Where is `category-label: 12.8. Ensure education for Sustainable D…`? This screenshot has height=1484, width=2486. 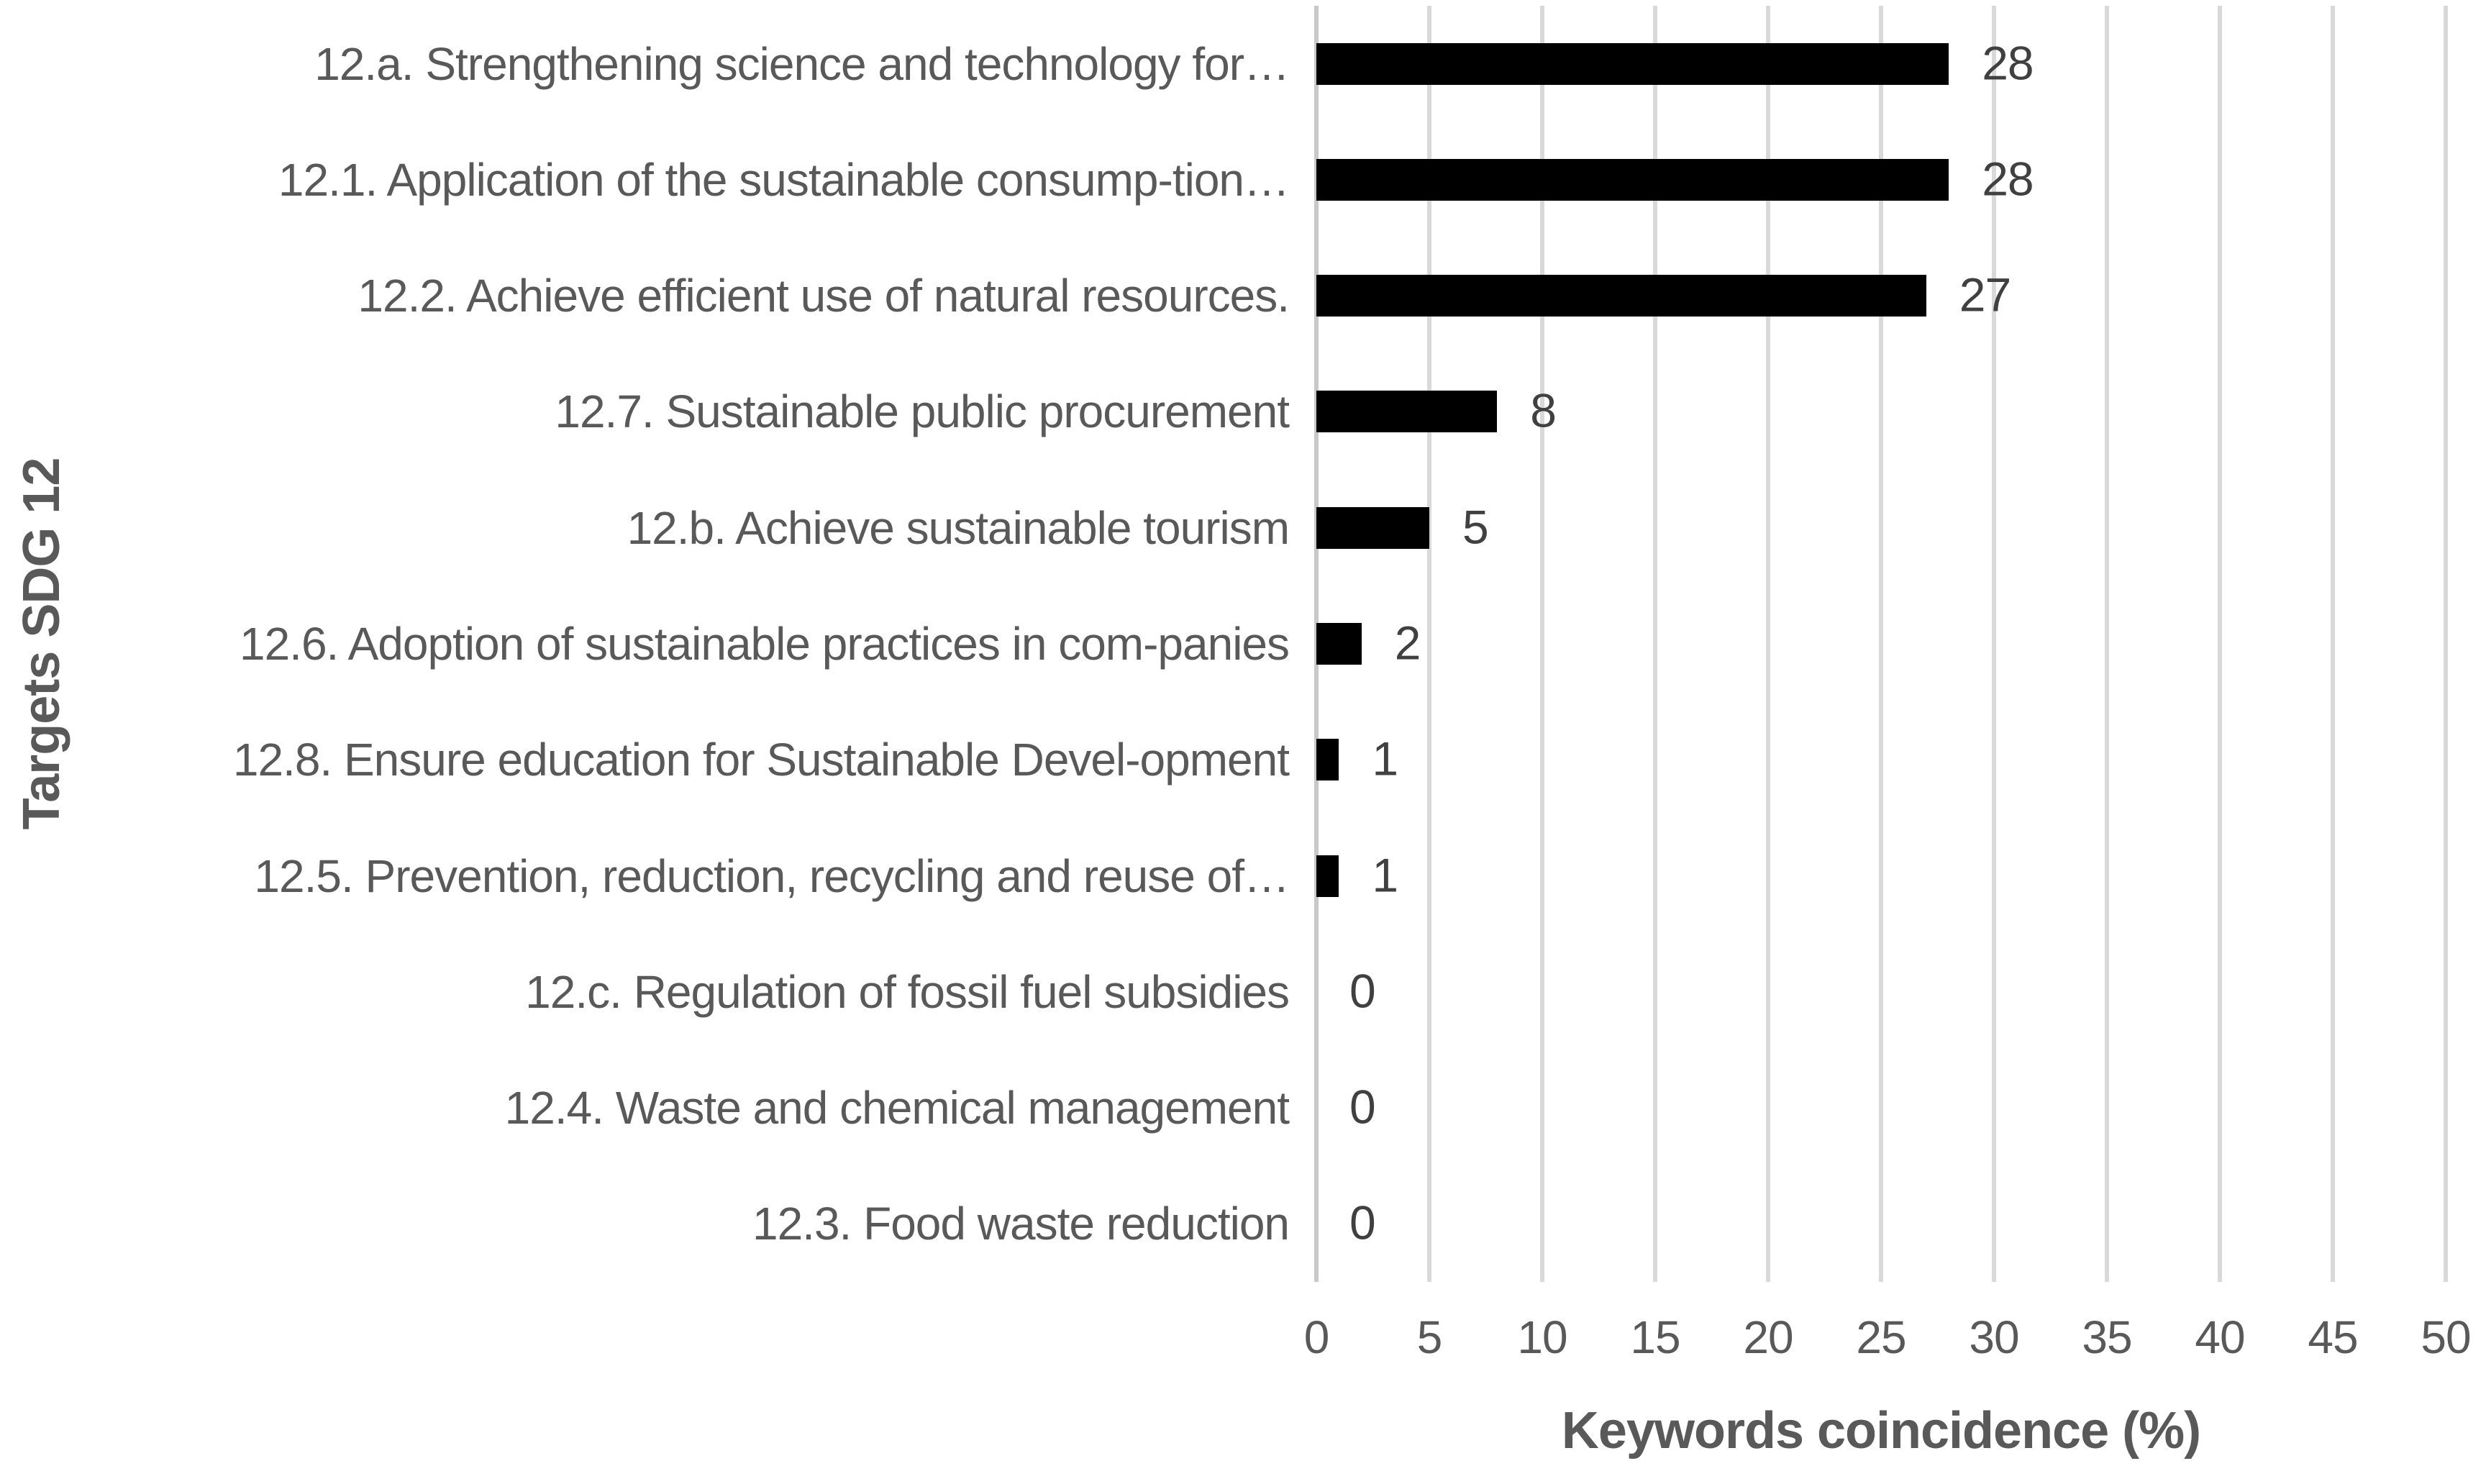
category-label: 12.8. Ensure education for Sustainable D… is located at coordinates (761, 760).